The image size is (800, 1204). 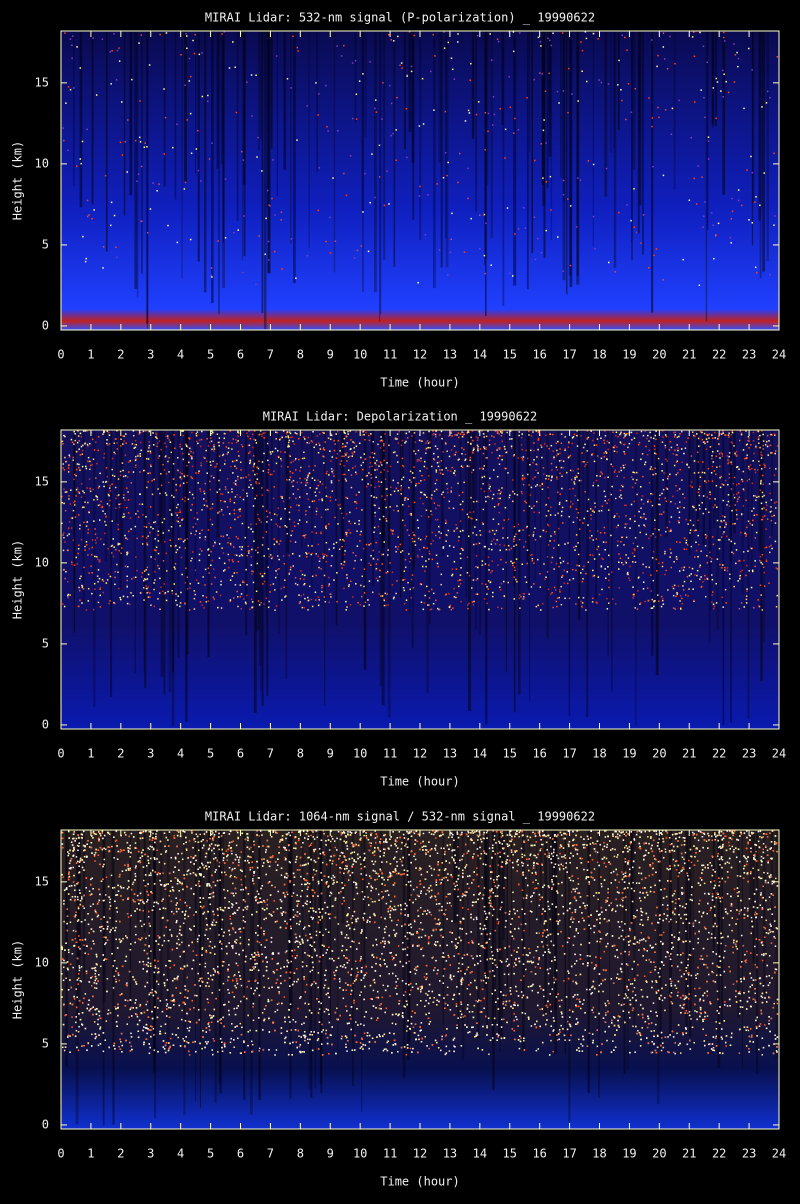 What do you see at coordinates (300, 754) in the screenshot?
I see `x-tick-label: 8` at bounding box center [300, 754].